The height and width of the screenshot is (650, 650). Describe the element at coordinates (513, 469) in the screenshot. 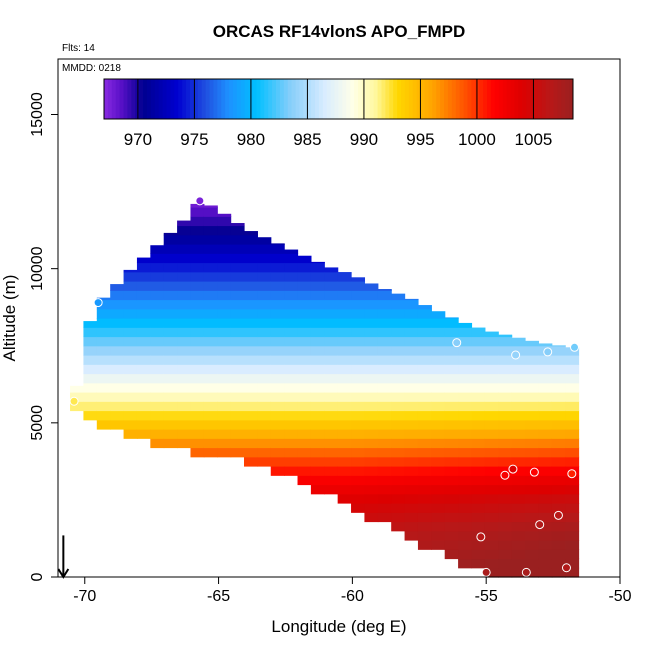

I see `observation-point` at that location.